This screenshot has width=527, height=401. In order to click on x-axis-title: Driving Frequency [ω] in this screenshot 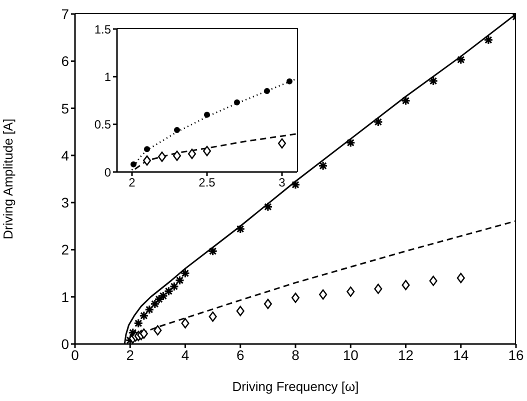, I will do `click(295, 386)`.